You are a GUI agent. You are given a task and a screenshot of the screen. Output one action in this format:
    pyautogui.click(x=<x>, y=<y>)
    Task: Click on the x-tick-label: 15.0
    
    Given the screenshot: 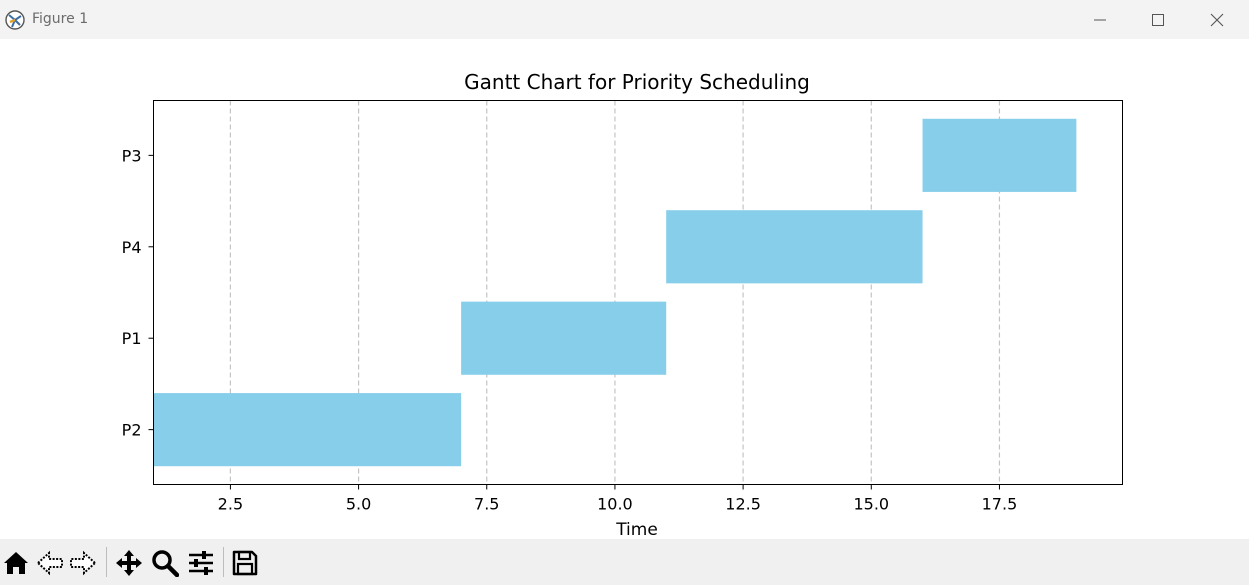 What is the action you would take?
    pyautogui.click(x=871, y=504)
    